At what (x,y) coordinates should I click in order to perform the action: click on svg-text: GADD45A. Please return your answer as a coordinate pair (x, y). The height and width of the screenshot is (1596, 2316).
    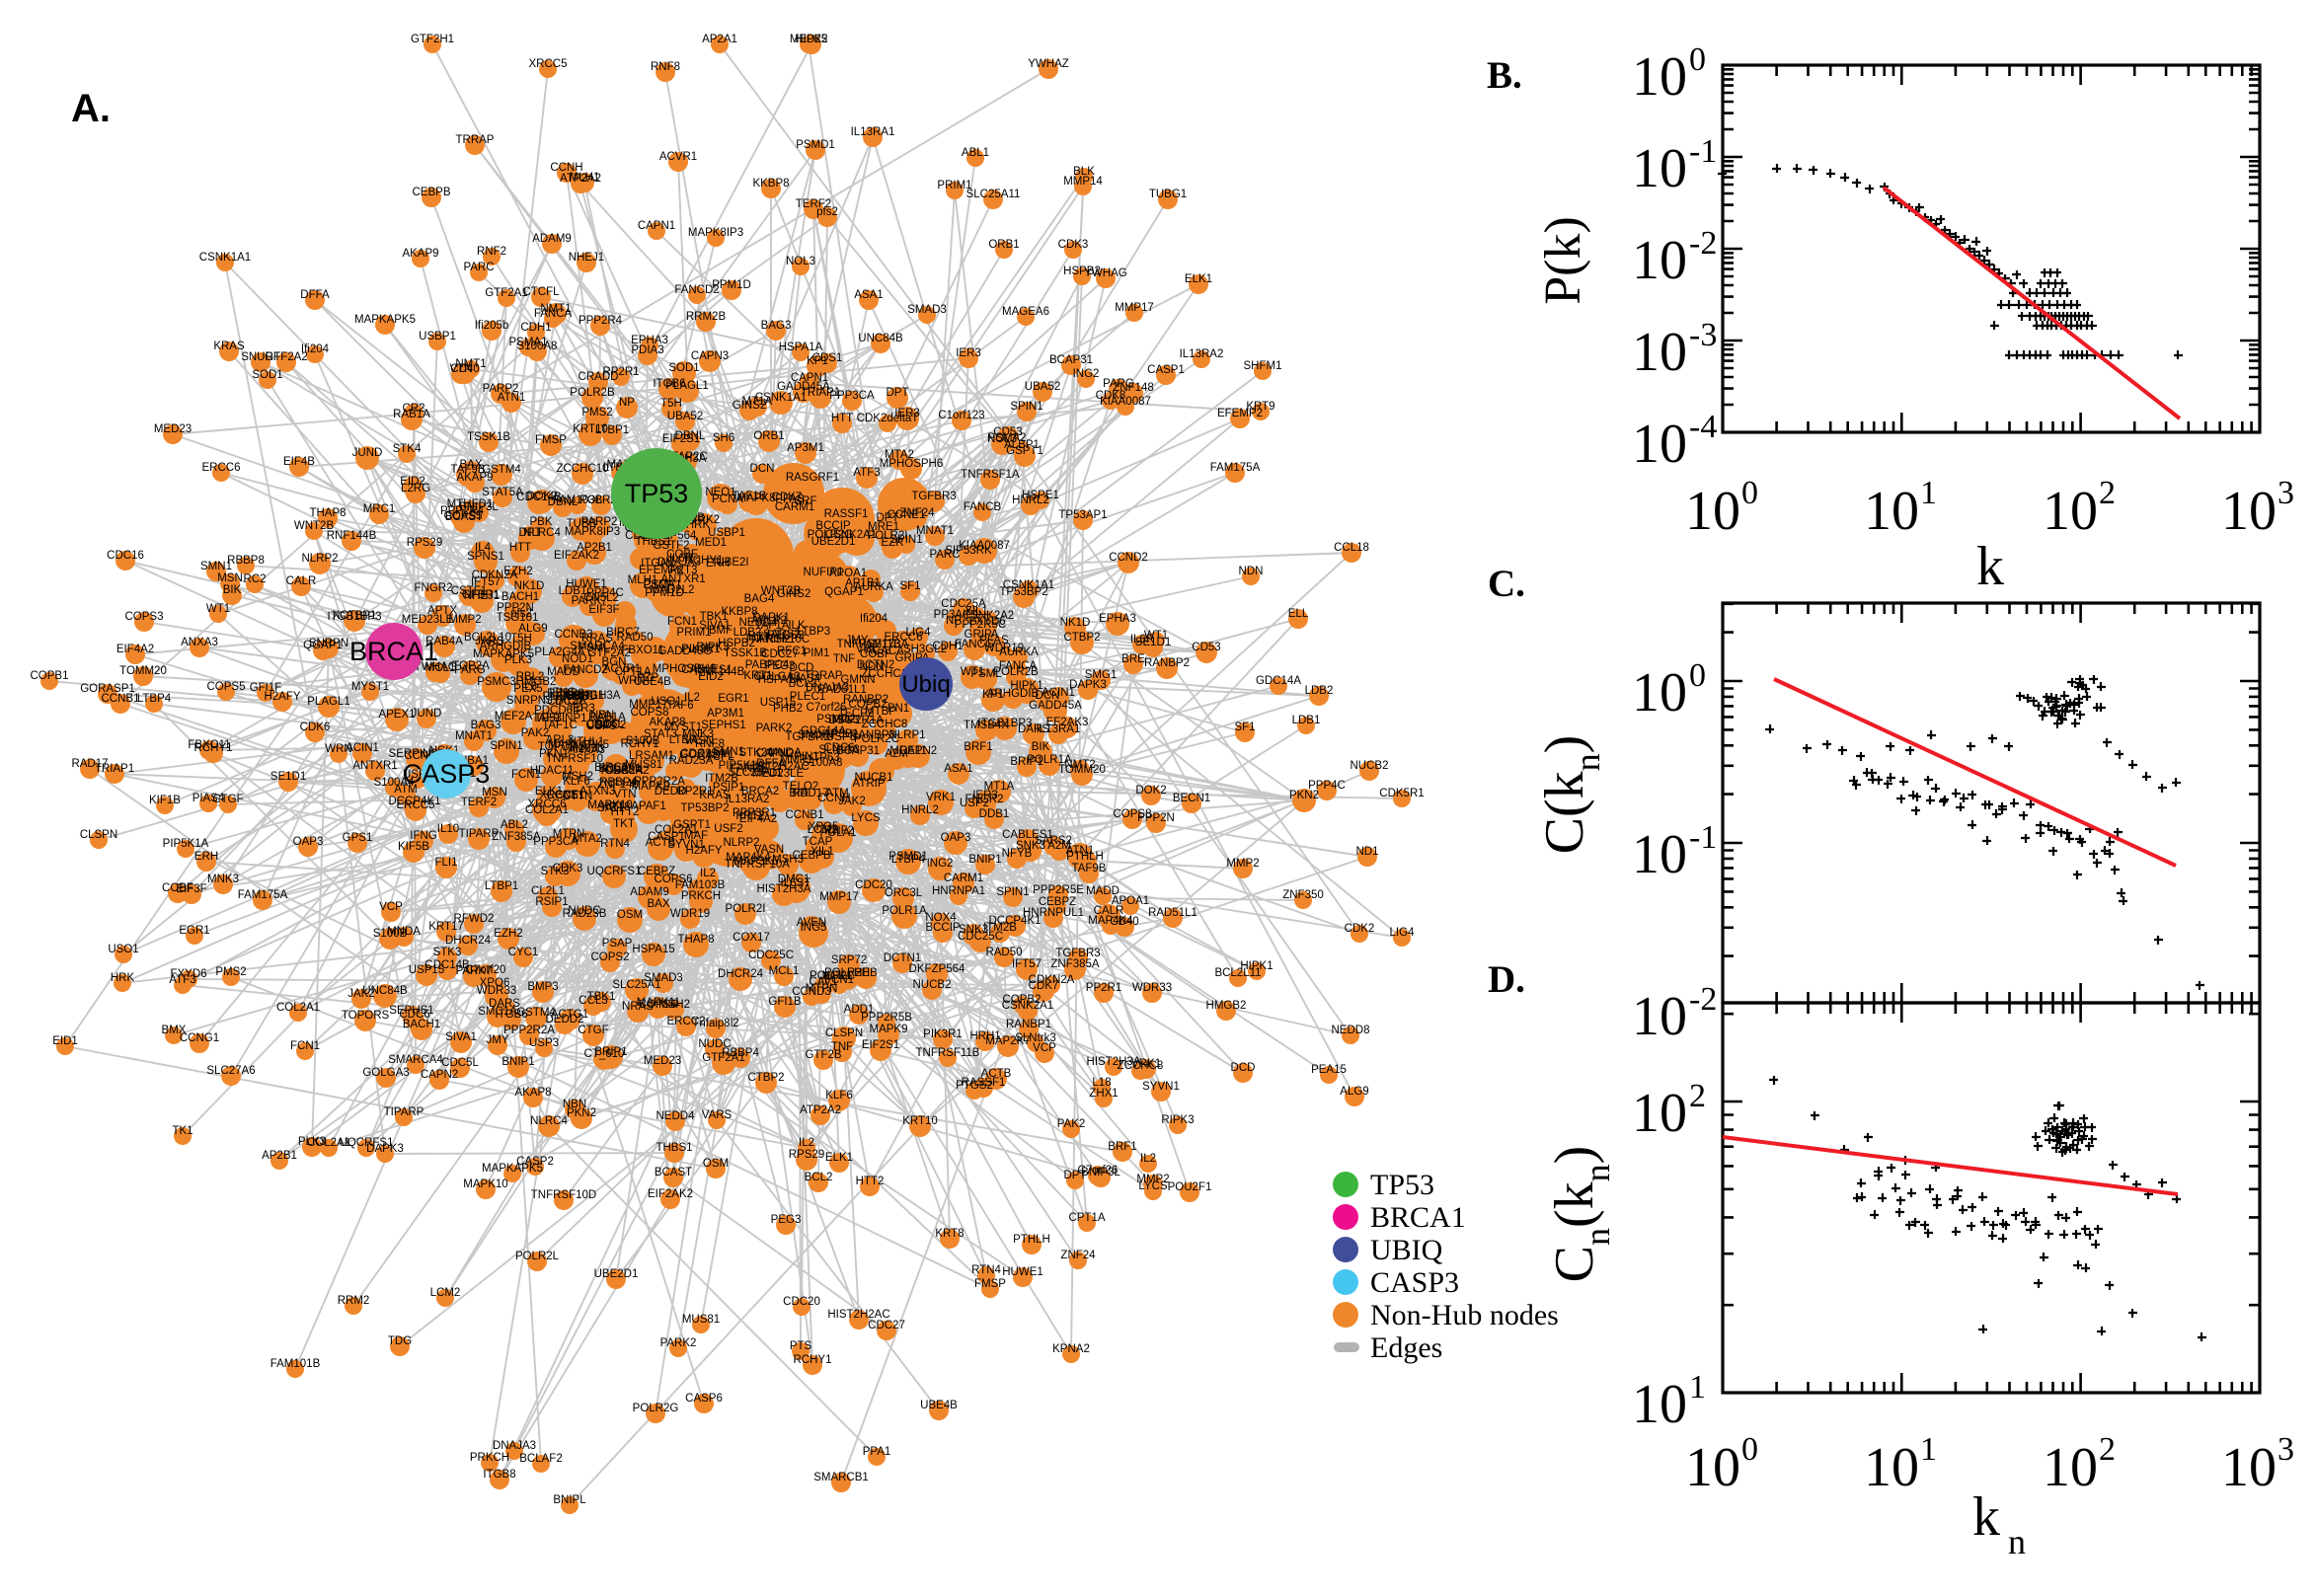
    Looking at the image, I should click on (803, 387).